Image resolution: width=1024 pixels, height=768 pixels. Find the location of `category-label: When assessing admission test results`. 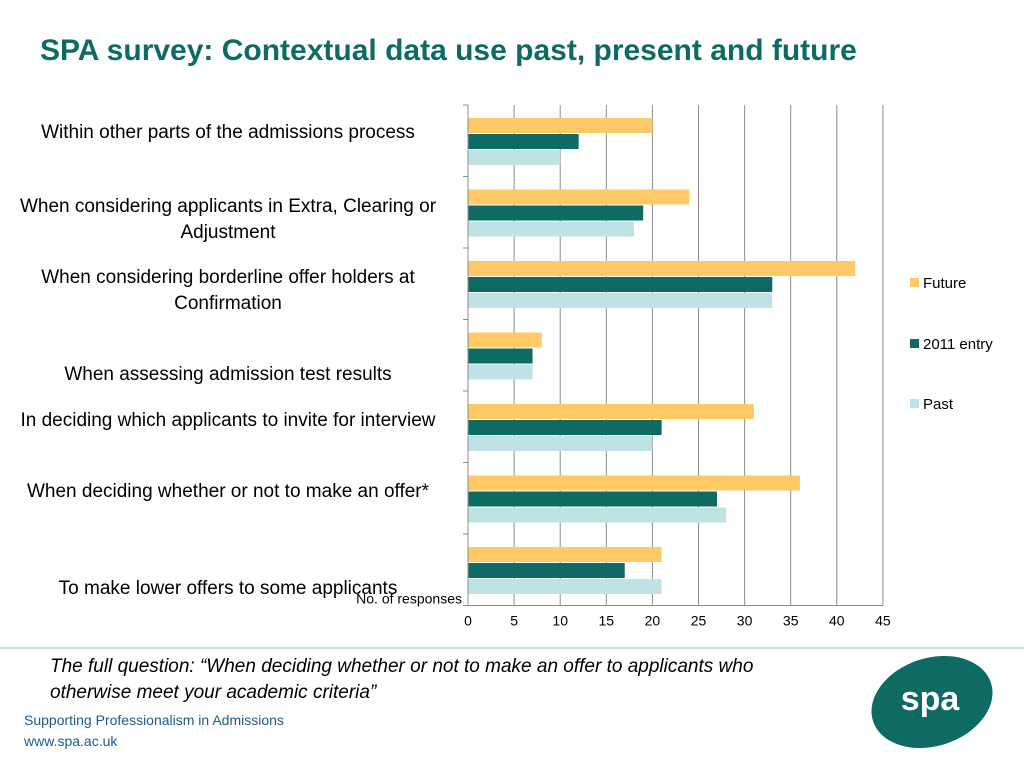

category-label: When assessing admission test results is located at coordinates (228, 374).